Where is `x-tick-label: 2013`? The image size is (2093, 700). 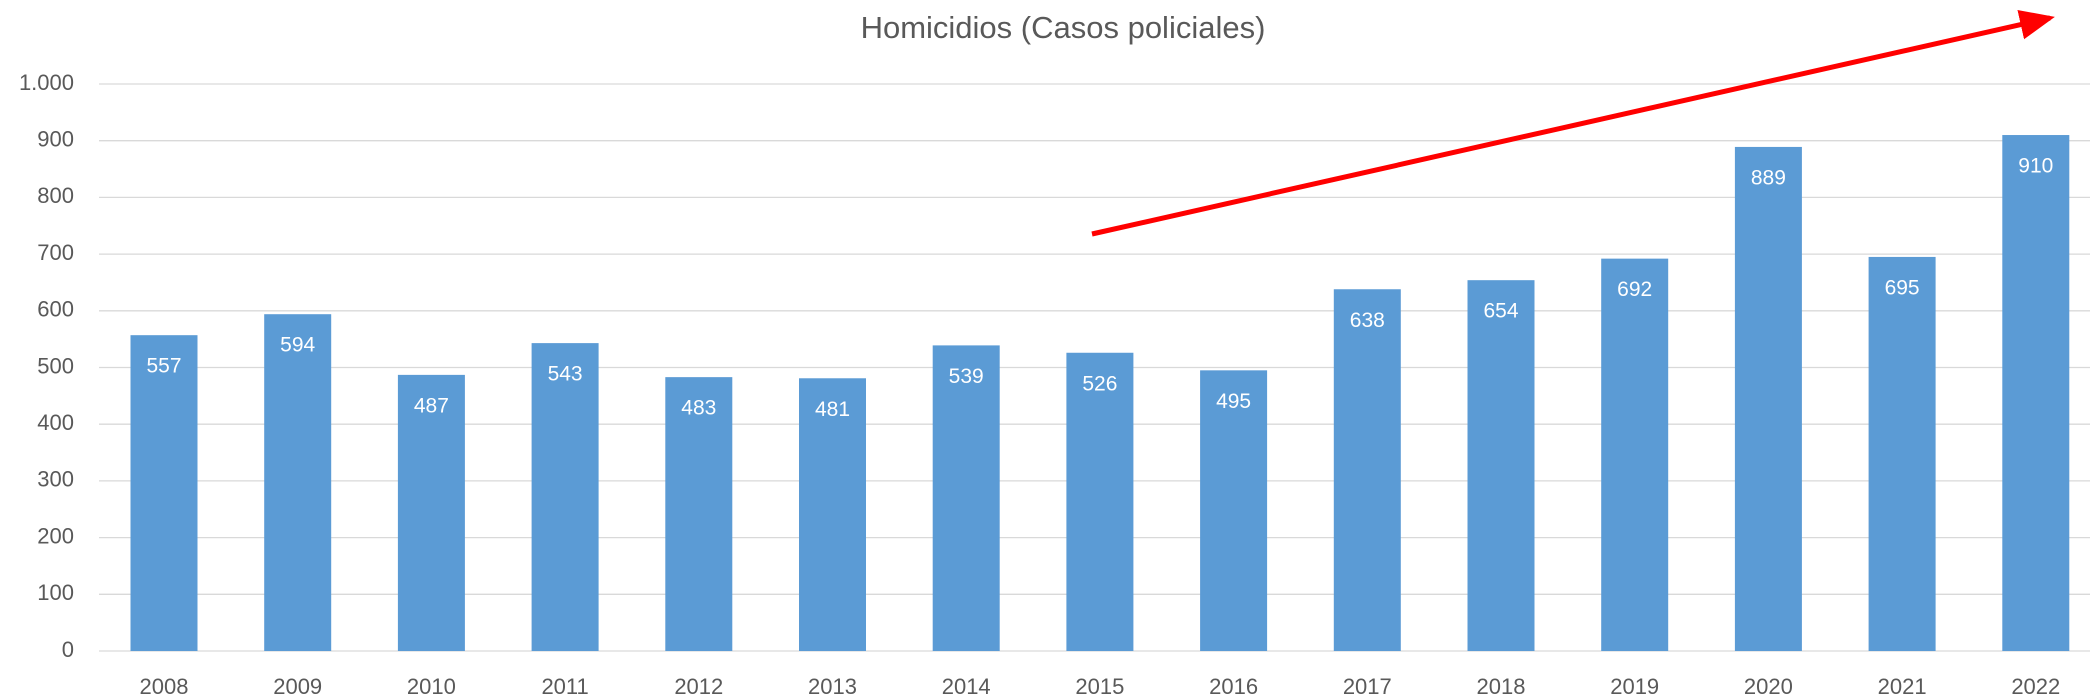 x-tick-label: 2013 is located at coordinates (832, 686).